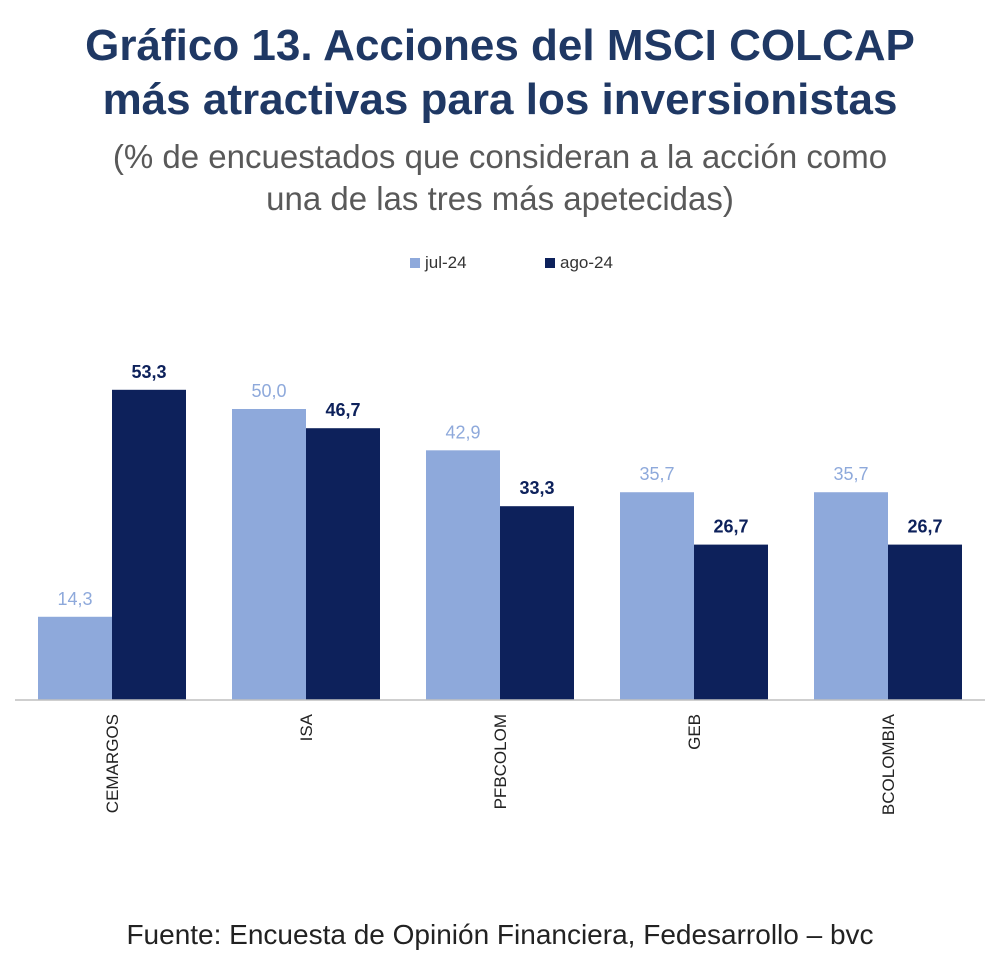 This screenshot has width=1000, height=971. I want to click on category-label-cemargos: CEMARGOS, so click(112, 763).